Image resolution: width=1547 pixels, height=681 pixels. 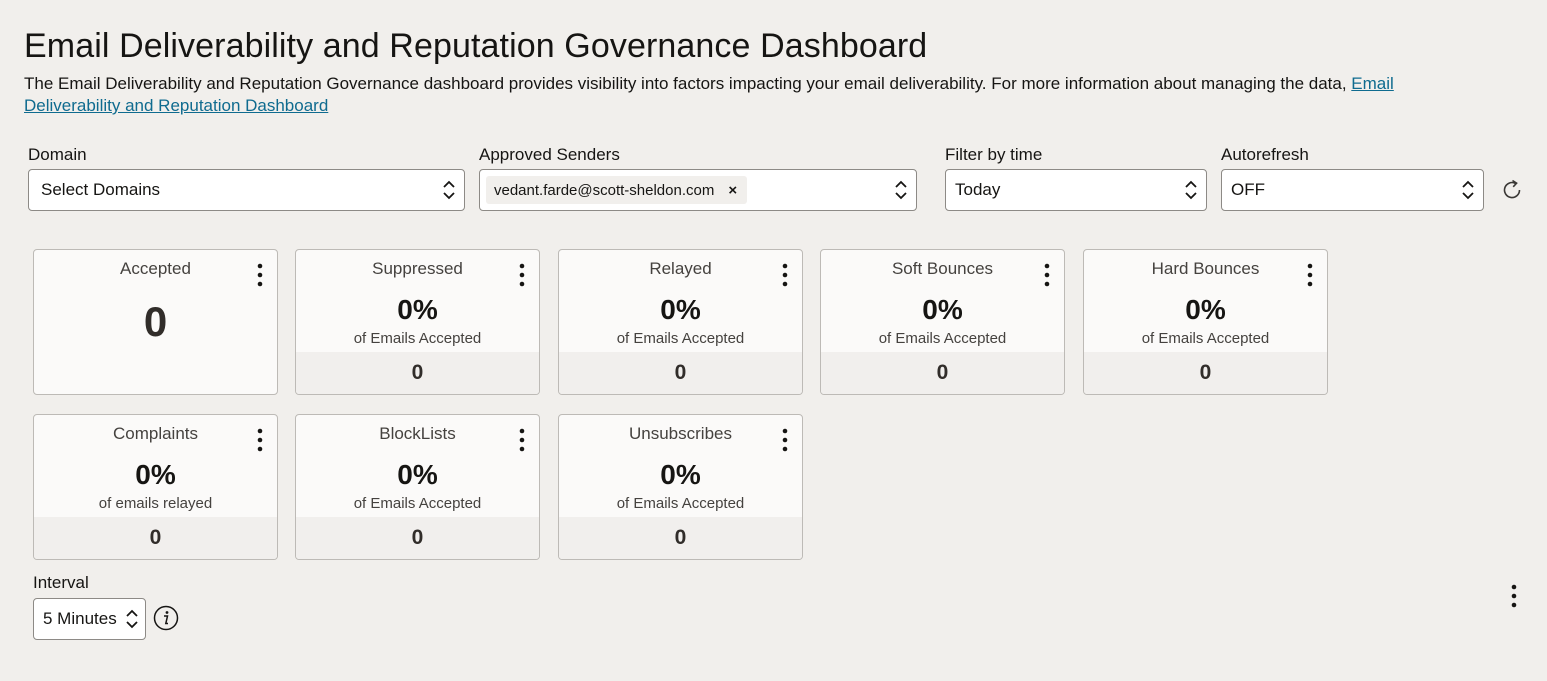 I want to click on sender-chip: vedant.farde@scott-sheldon.com ×, so click(x=617, y=190).